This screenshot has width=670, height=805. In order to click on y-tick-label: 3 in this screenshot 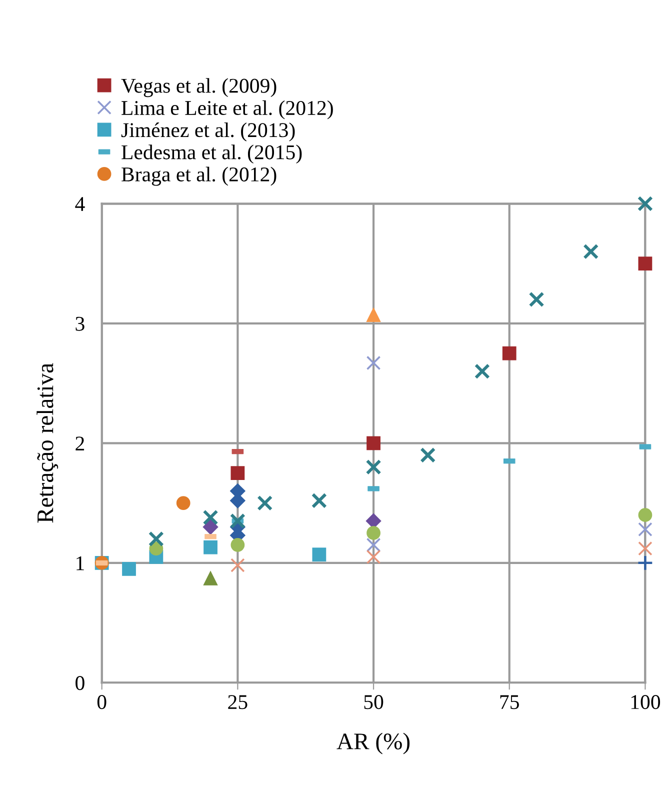, I will do `click(80, 323)`.